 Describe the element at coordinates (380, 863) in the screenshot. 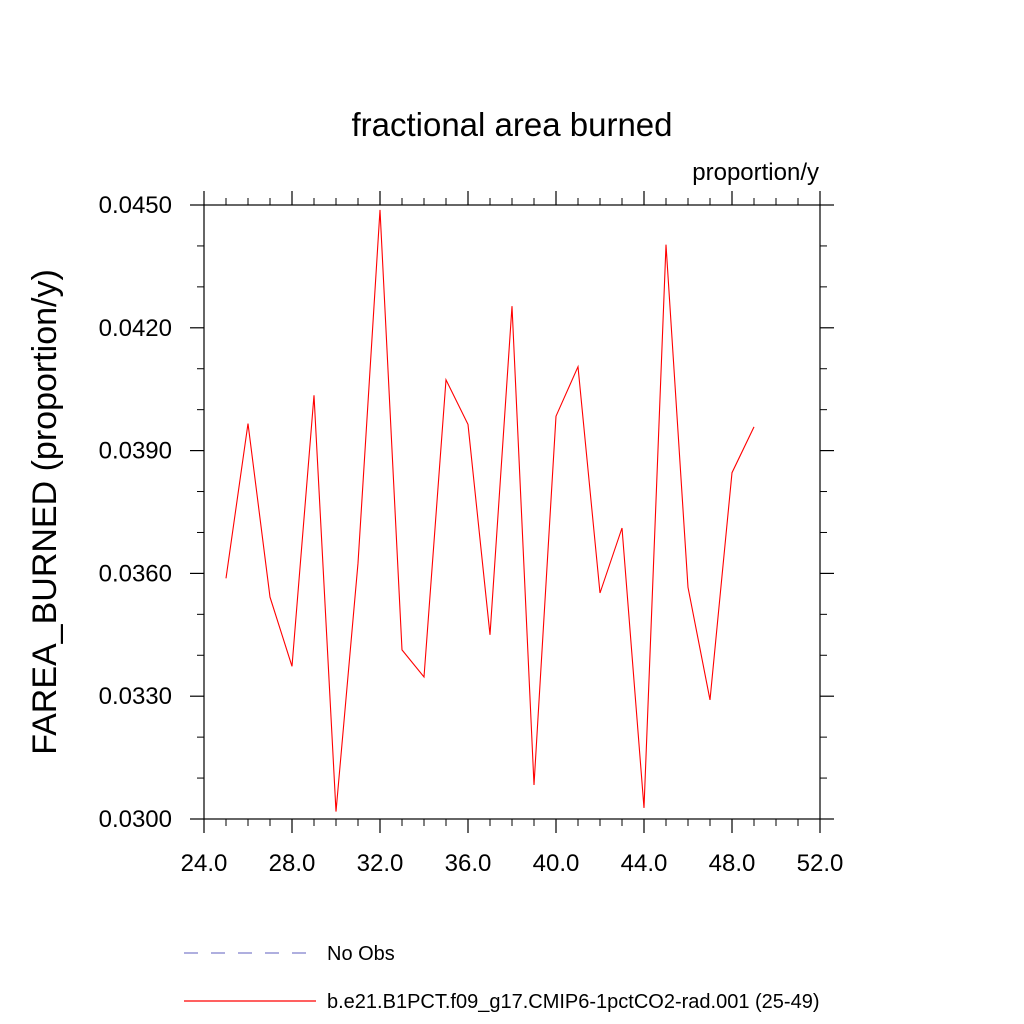

I see `x-tick-label: 32.0` at that location.